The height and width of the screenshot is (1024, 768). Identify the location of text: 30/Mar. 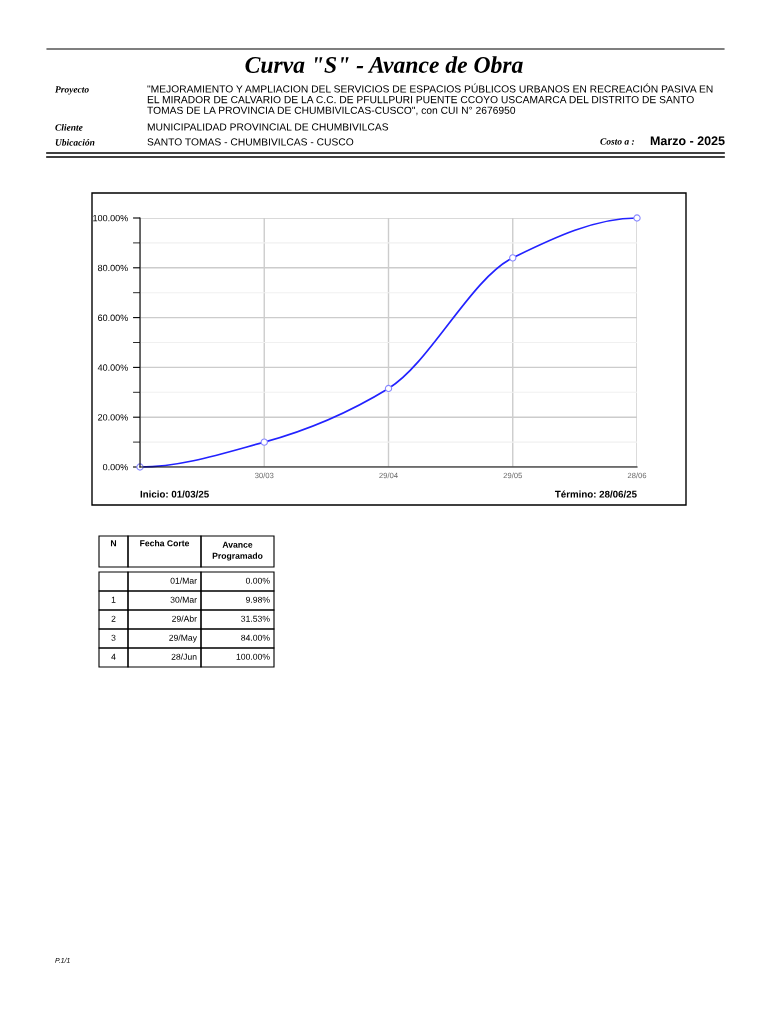
(183, 599).